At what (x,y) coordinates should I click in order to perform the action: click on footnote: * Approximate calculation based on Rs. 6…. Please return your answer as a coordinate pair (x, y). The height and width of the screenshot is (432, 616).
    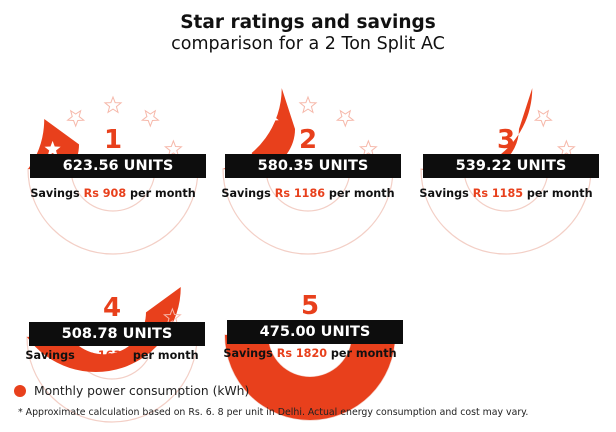
    Looking at the image, I should click on (273, 412).